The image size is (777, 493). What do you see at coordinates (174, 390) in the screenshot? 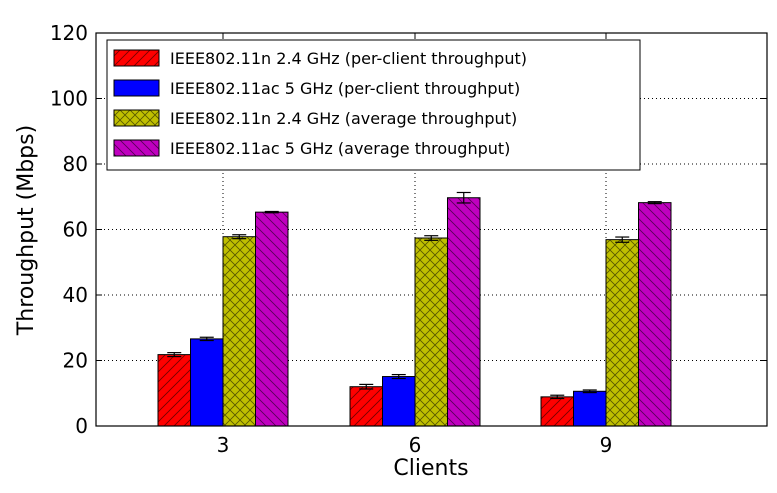
I see `bar-hatch-s0-c0` at bounding box center [174, 390].